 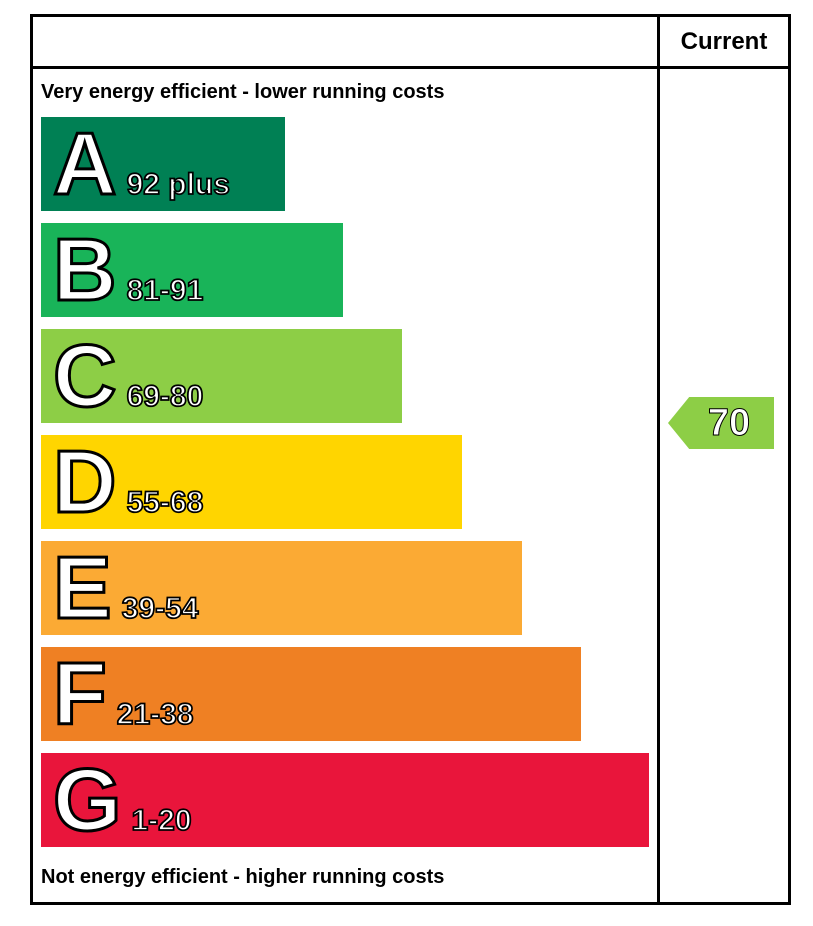 I want to click on band-a-letter: A, so click(x=85, y=163).